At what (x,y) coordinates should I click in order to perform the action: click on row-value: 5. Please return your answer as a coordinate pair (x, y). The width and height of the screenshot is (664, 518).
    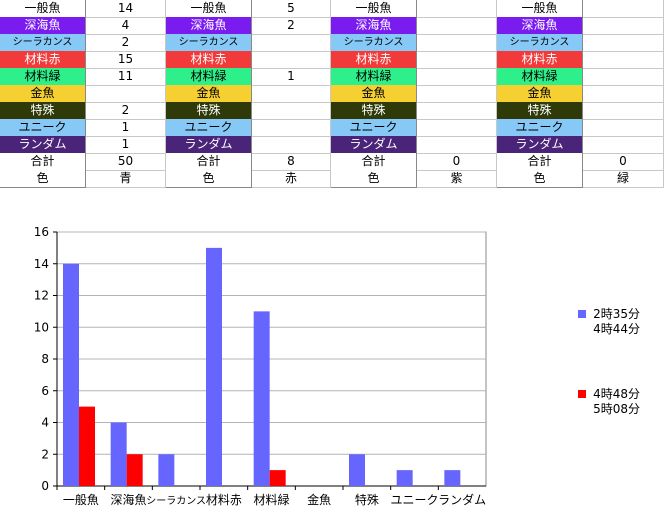
    Looking at the image, I should click on (291, 9).